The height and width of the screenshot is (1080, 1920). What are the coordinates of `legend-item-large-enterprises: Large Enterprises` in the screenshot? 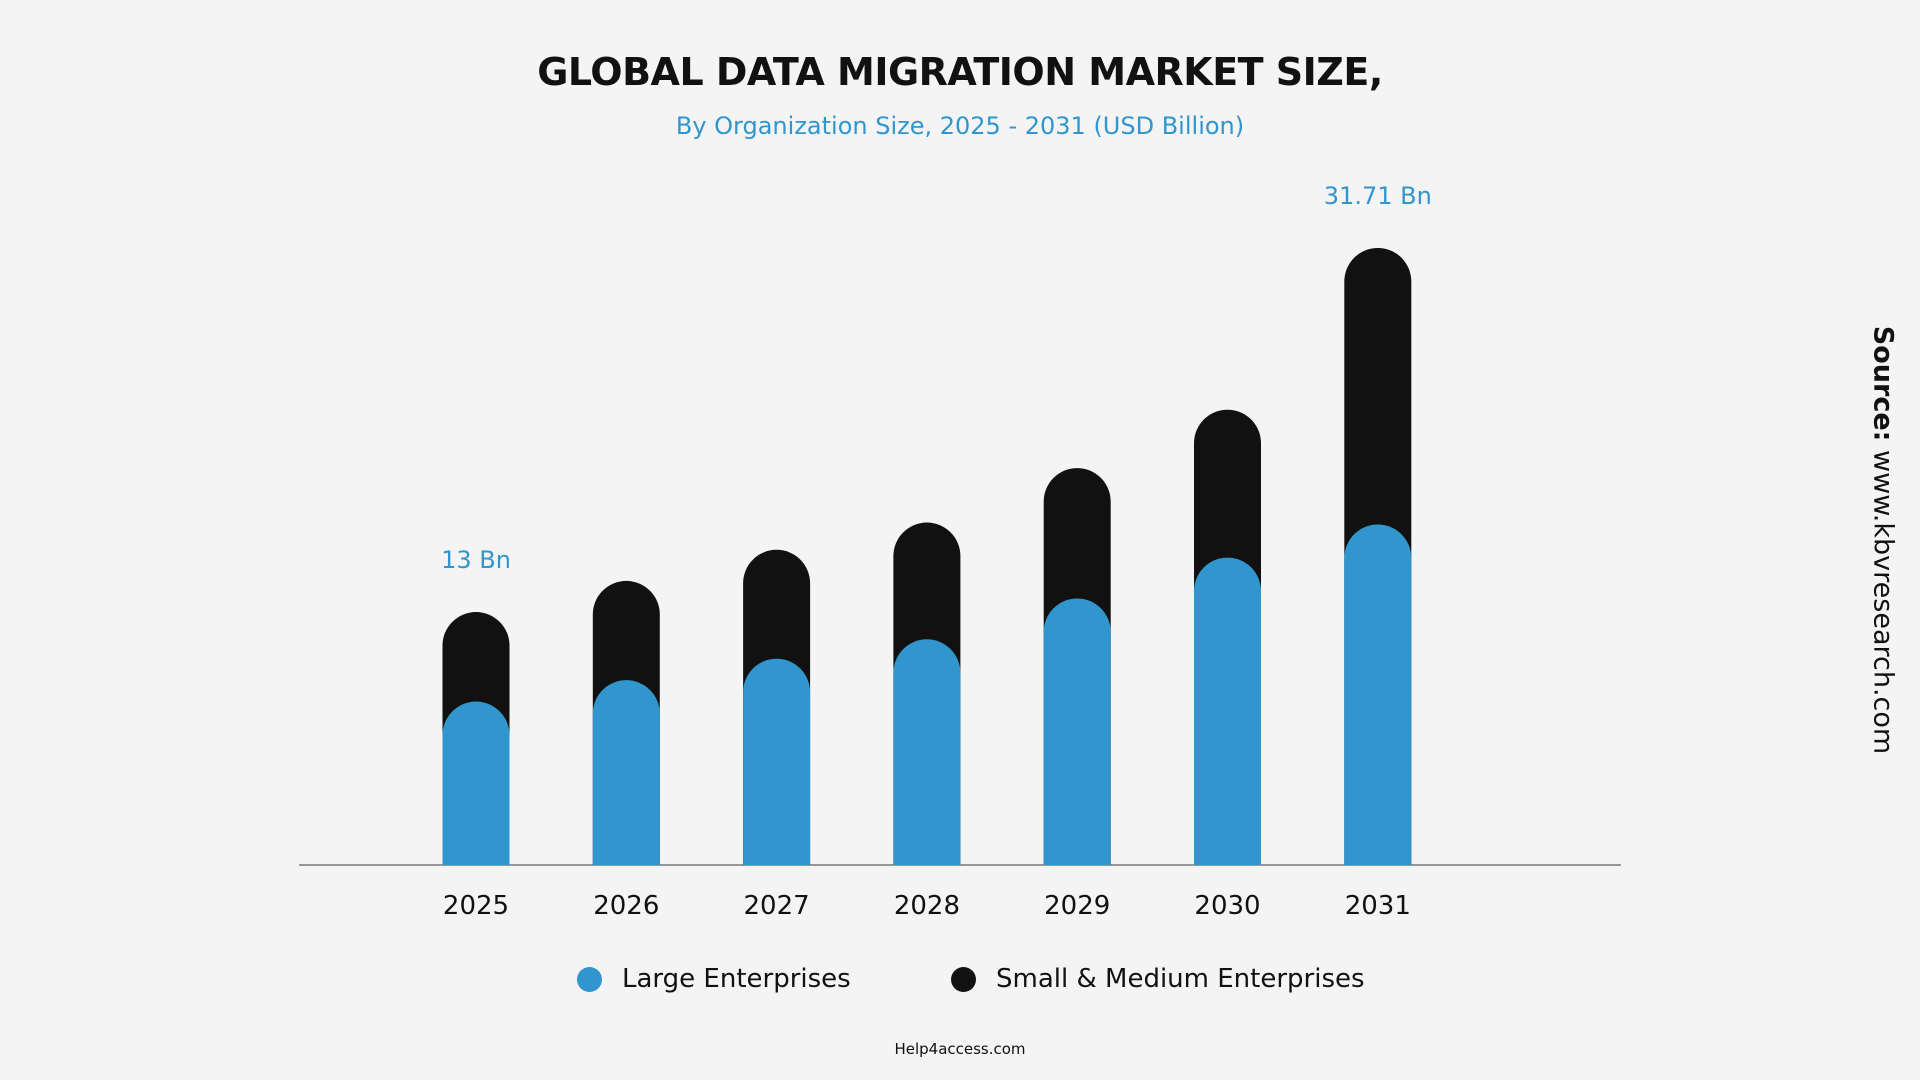 It's located at (714, 979).